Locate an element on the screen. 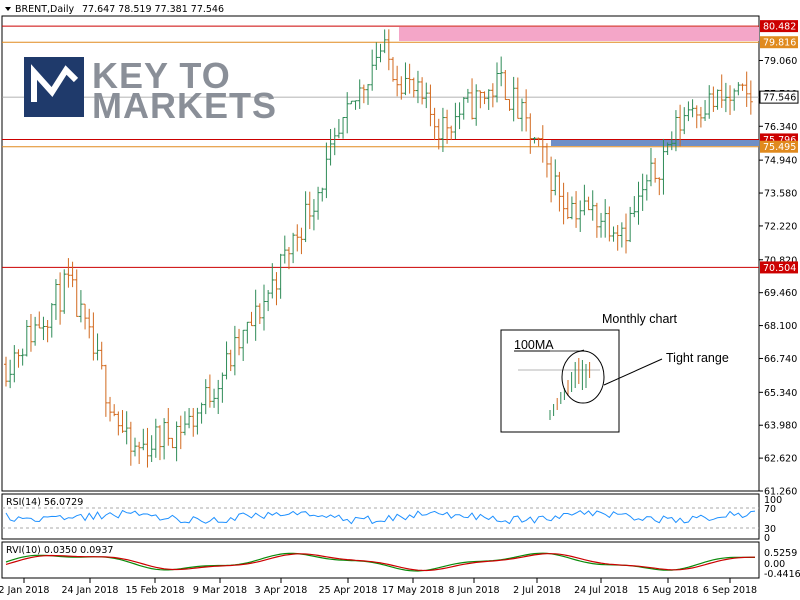  km-logo-mark is located at coordinates (55, 83).